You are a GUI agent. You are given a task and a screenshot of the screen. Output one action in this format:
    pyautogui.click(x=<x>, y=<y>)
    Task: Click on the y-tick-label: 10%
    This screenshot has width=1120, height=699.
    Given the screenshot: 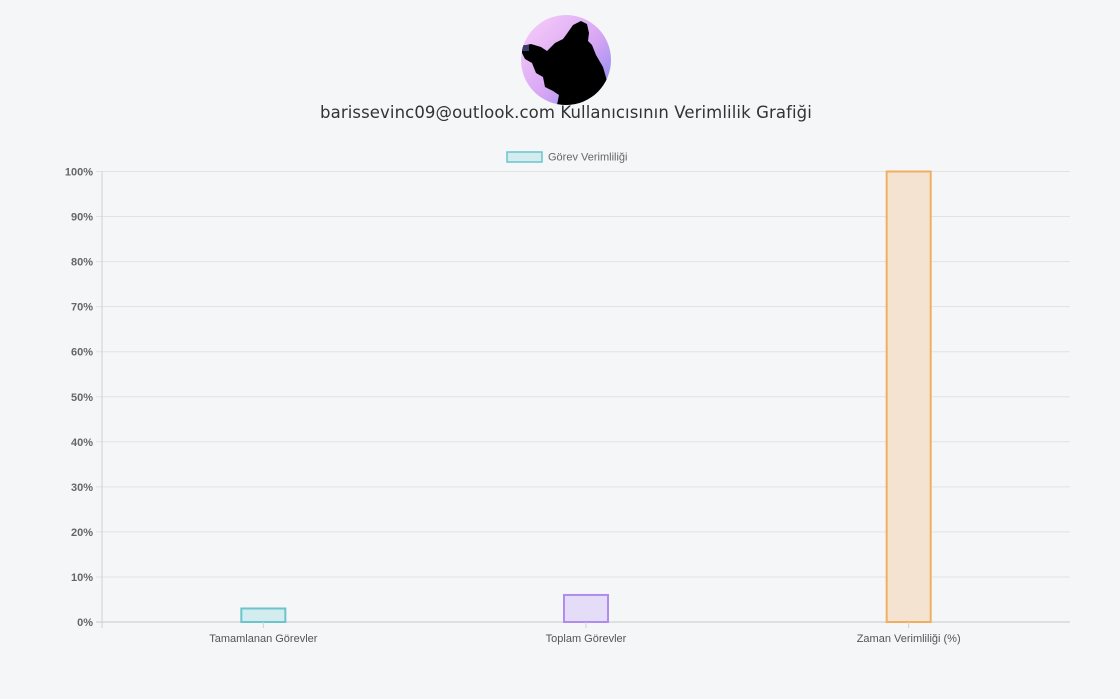 What is the action you would take?
    pyautogui.click(x=82, y=578)
    